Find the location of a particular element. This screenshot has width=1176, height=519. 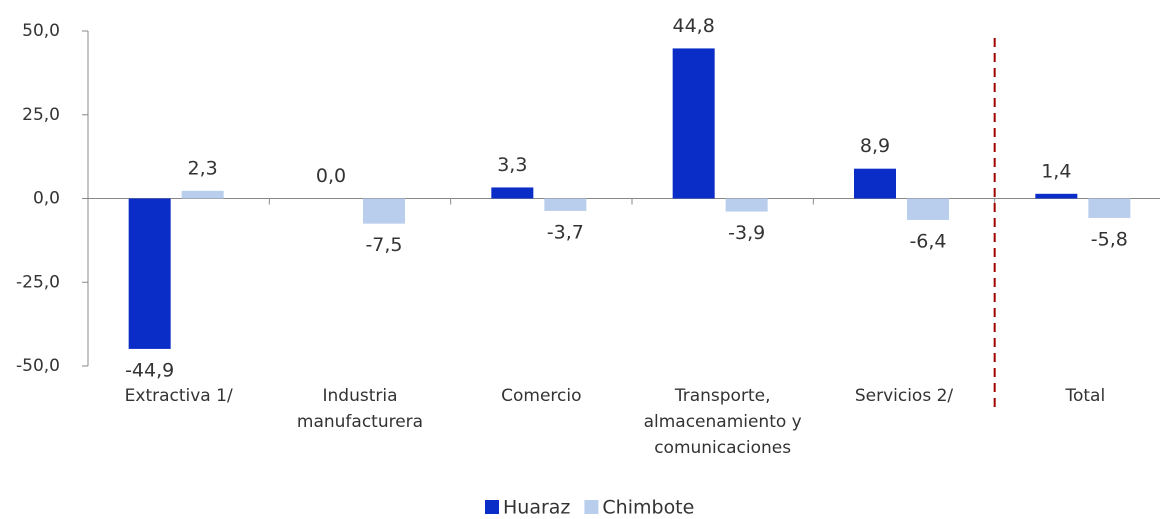

value-label: 8,9 is located at coordinates (875, 146).